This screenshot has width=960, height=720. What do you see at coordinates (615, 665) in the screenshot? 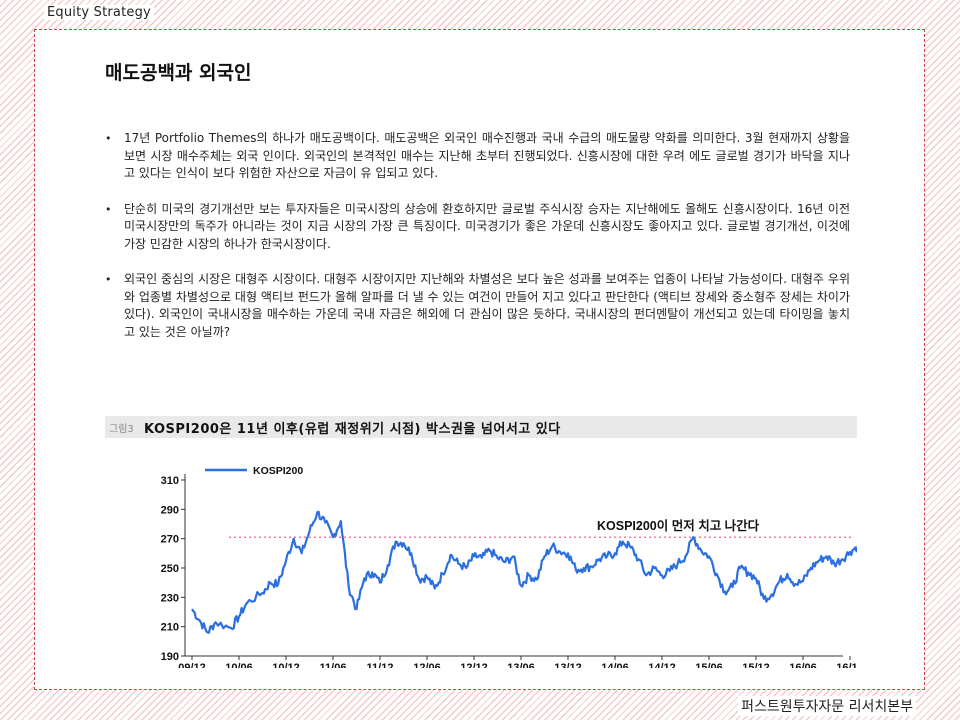
I see `x-tick-label: 14/06` at bounding box center [615, 665].